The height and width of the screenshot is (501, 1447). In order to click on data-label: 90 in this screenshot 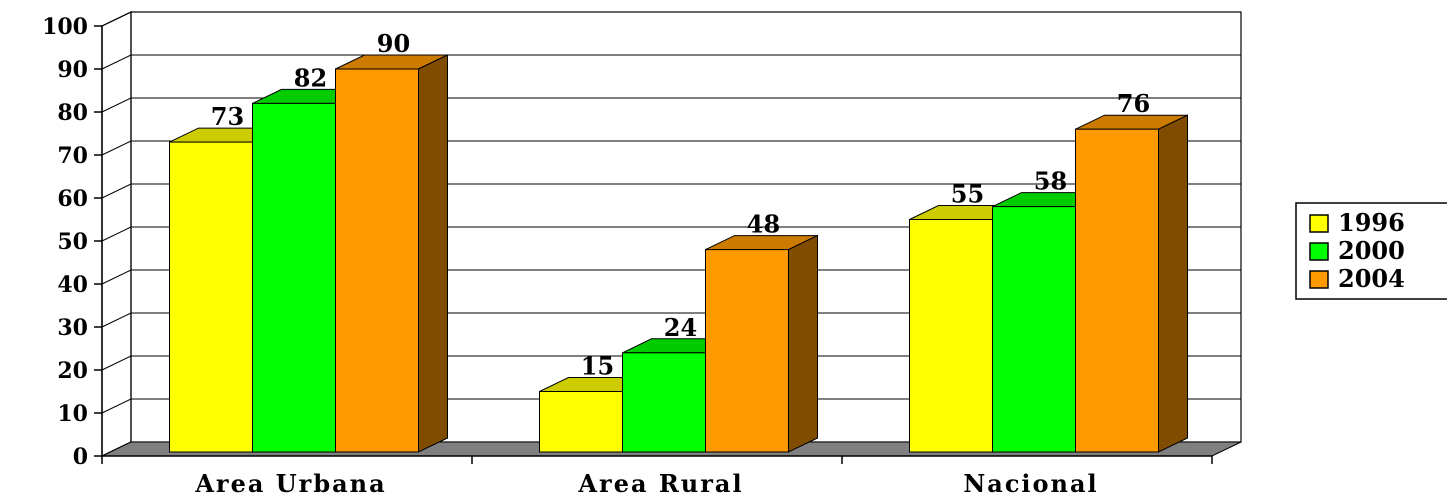, I will do `click(393, 43)`.